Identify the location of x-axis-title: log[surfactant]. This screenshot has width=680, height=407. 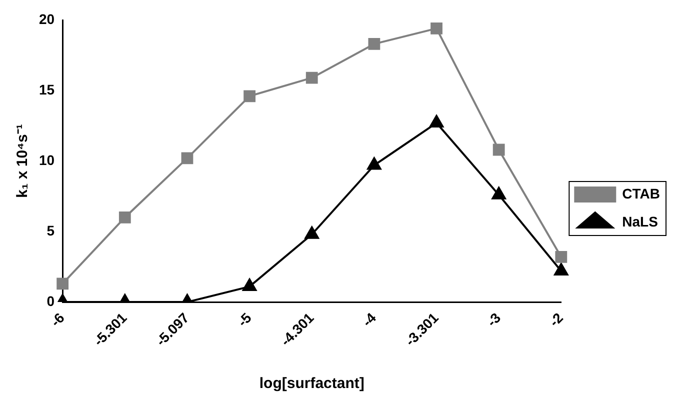
(311, 383).